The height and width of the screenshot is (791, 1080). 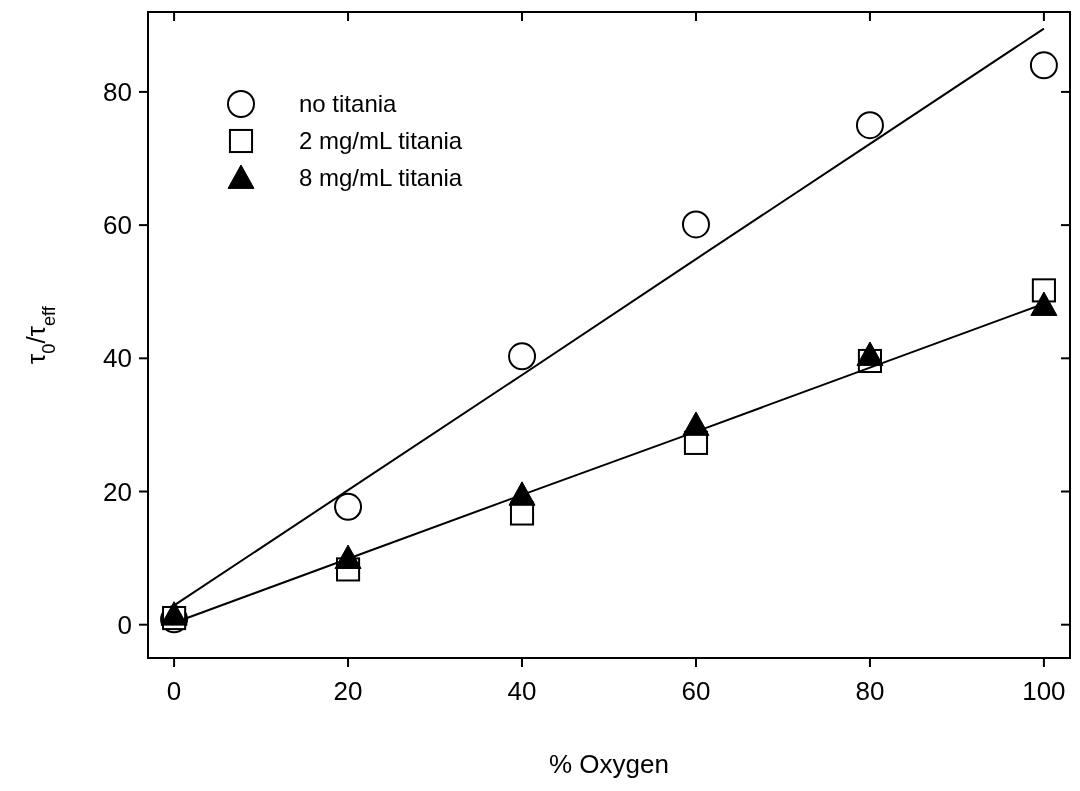 I want to click on x-tick-label: 80, so click(x=870, y=691).